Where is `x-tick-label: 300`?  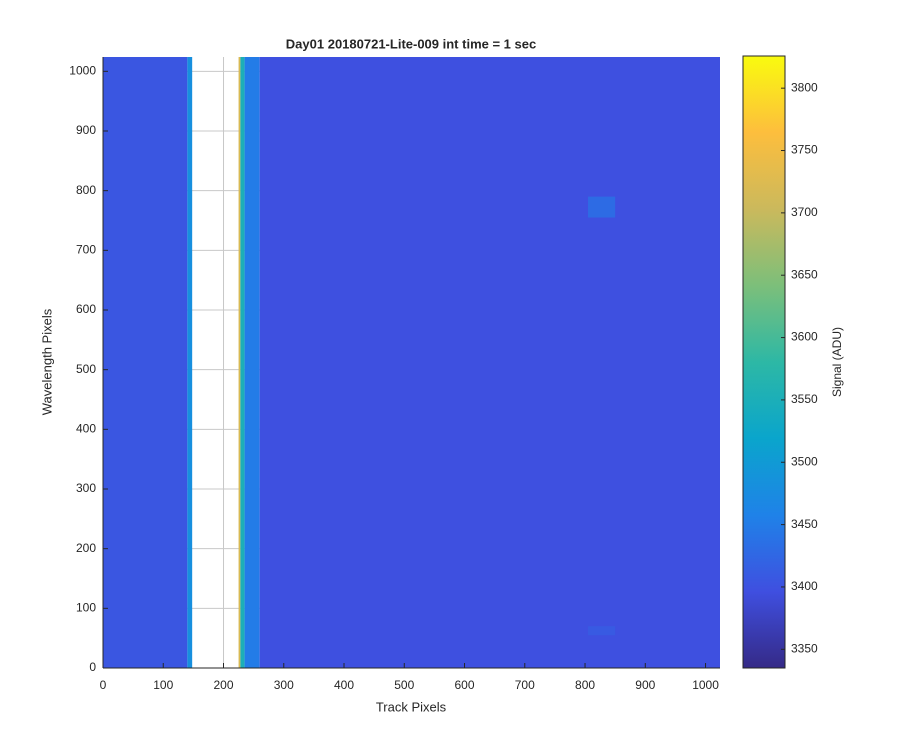 x-tick-label: 300 is located at coordinates (284, 685).